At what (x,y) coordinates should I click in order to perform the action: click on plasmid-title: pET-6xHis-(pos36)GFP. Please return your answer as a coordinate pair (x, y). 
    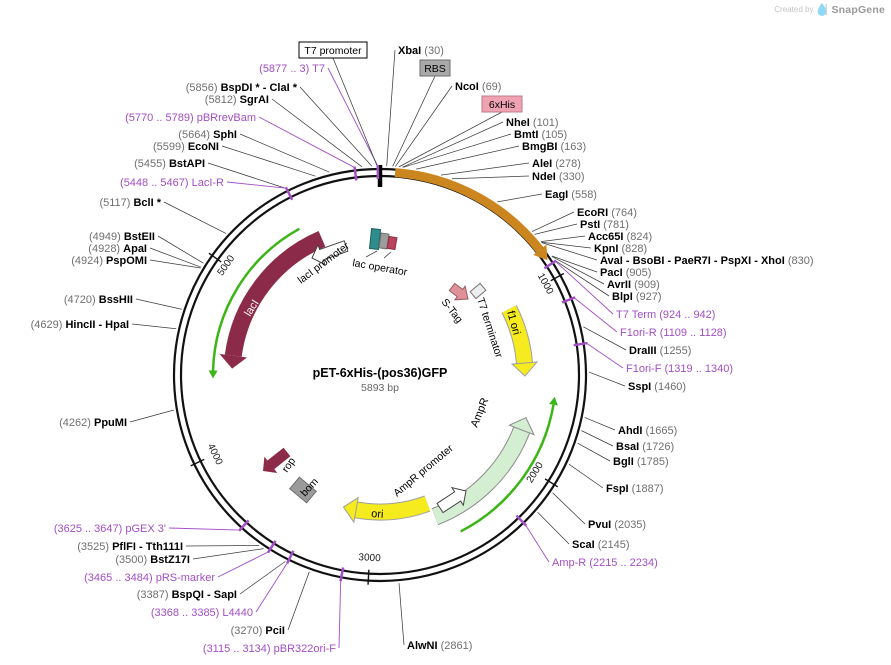
    Looking at the image, I should click on (380, 373).